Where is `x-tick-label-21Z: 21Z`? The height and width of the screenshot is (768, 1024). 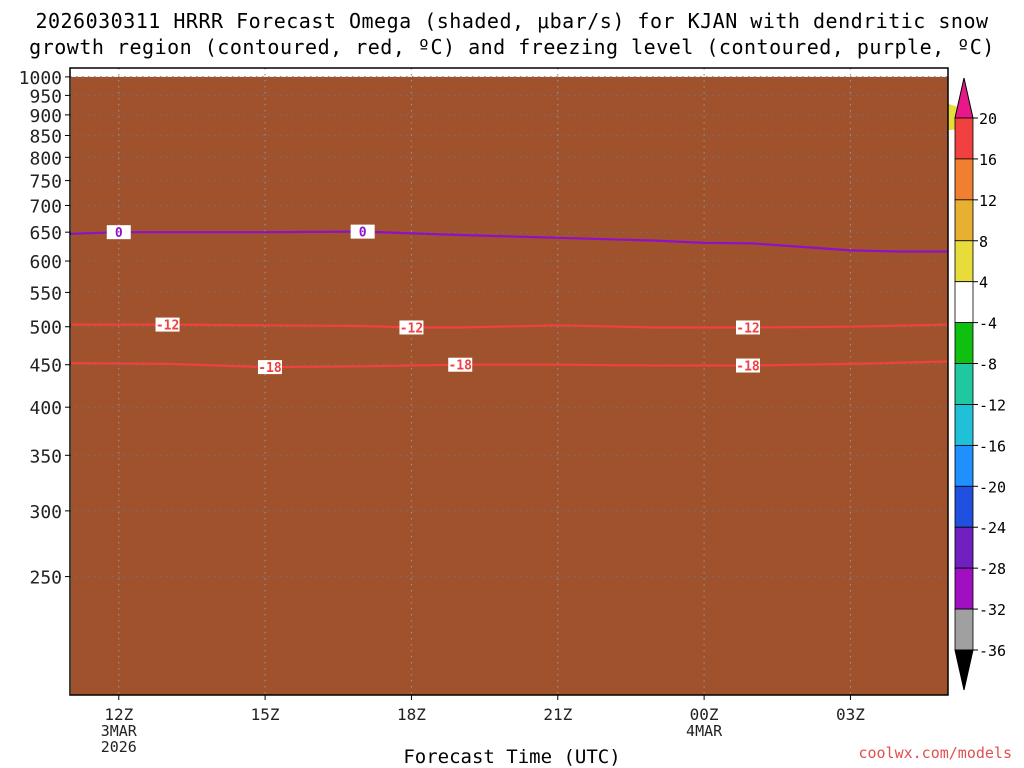
x-tick-label-21Z: 21Z is located at coordinates (557, 714).